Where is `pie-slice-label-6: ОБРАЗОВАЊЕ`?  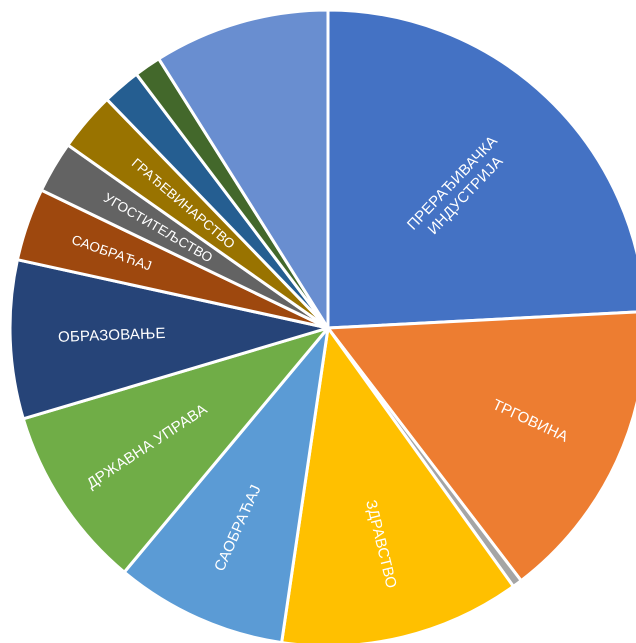
pie-slice-label-6: ОБРАЗОВАЊЕ is located at coordinates (112, 335).